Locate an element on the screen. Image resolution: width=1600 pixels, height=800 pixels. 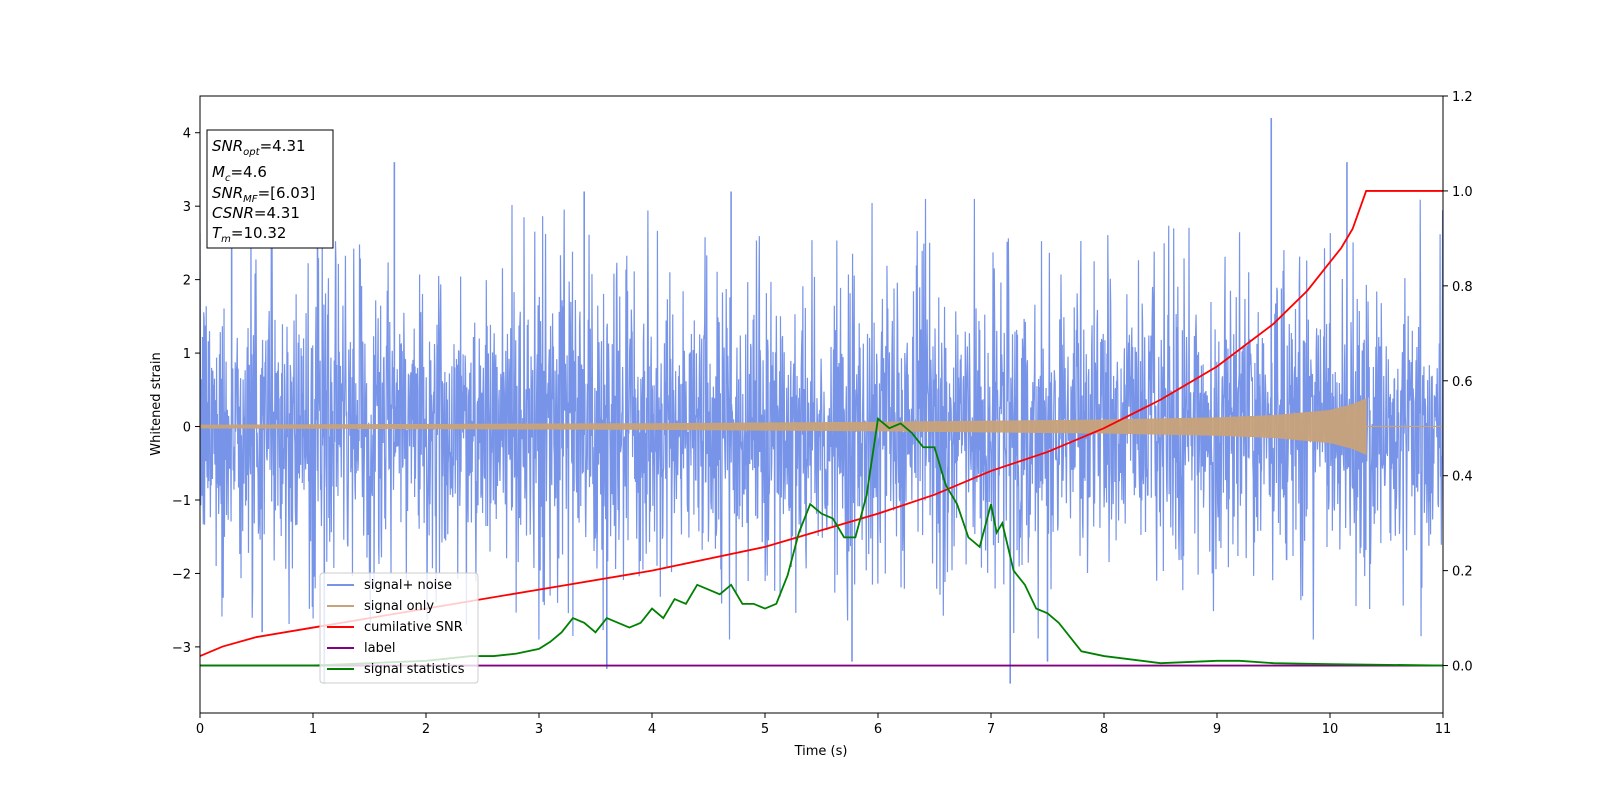
x-tick-label-4: 4 is located at coordinates (652, 729).